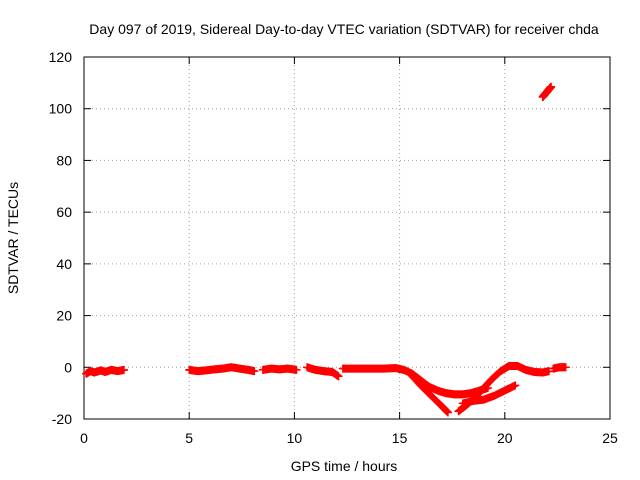 Image resolution: width=640 pixels, height=480 pixels. Describe the element at coordinates (64, 264) in the screenshot. I see `y-tick-label: 40` at that location.